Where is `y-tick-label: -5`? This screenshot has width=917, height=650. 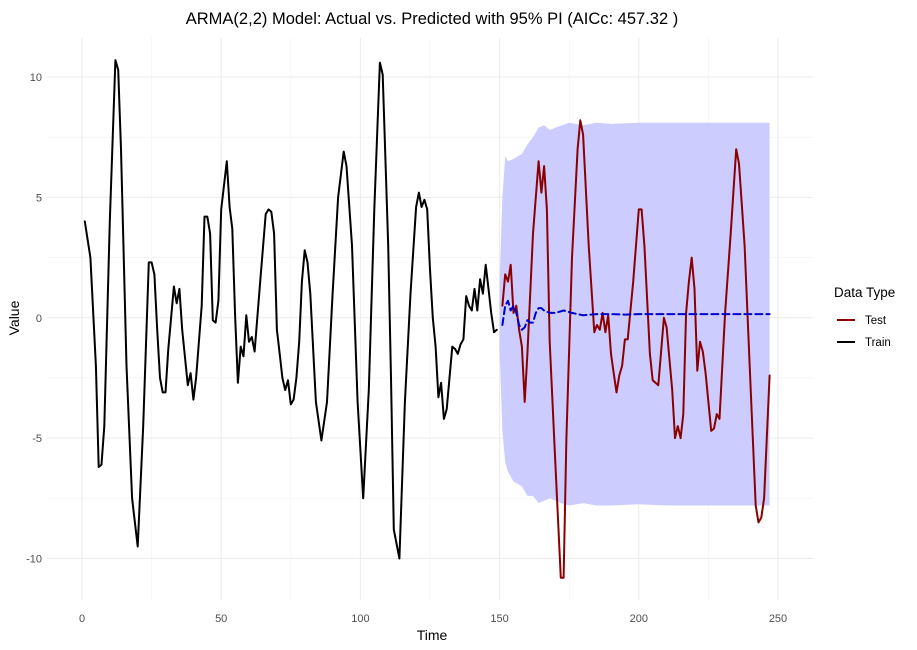
y-tick-label: -5 is located at coordinates (37, 439).